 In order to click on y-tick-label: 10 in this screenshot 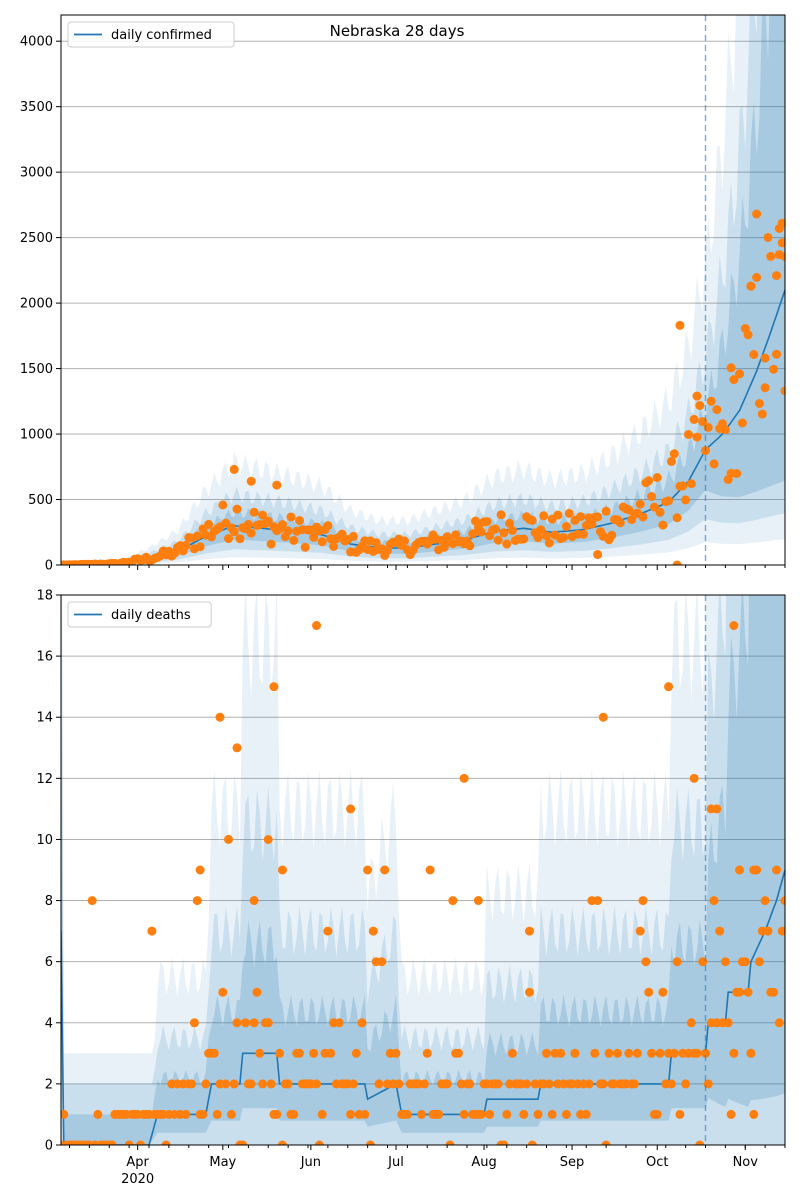, I will do `click(44, 840)`.